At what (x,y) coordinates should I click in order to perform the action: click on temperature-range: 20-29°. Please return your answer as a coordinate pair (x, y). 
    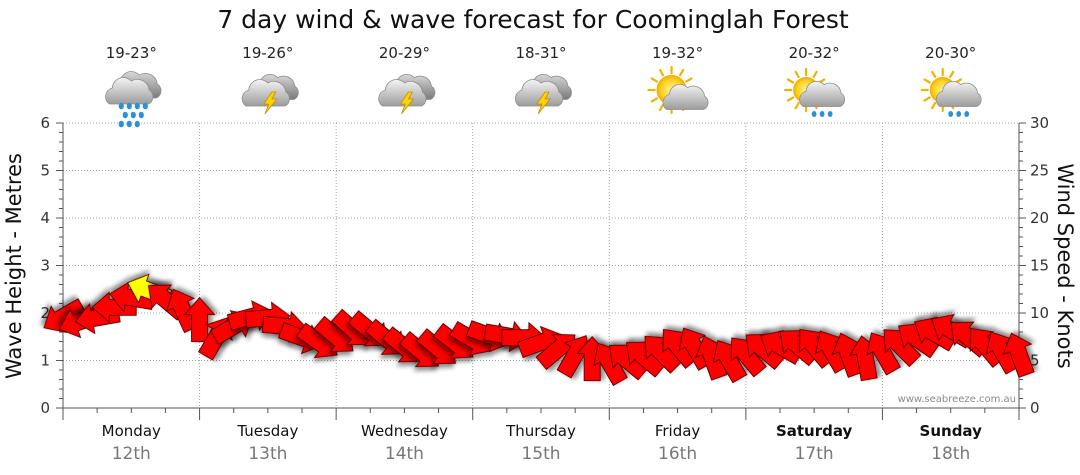
    Looking at the image, I should click on (404, 53).